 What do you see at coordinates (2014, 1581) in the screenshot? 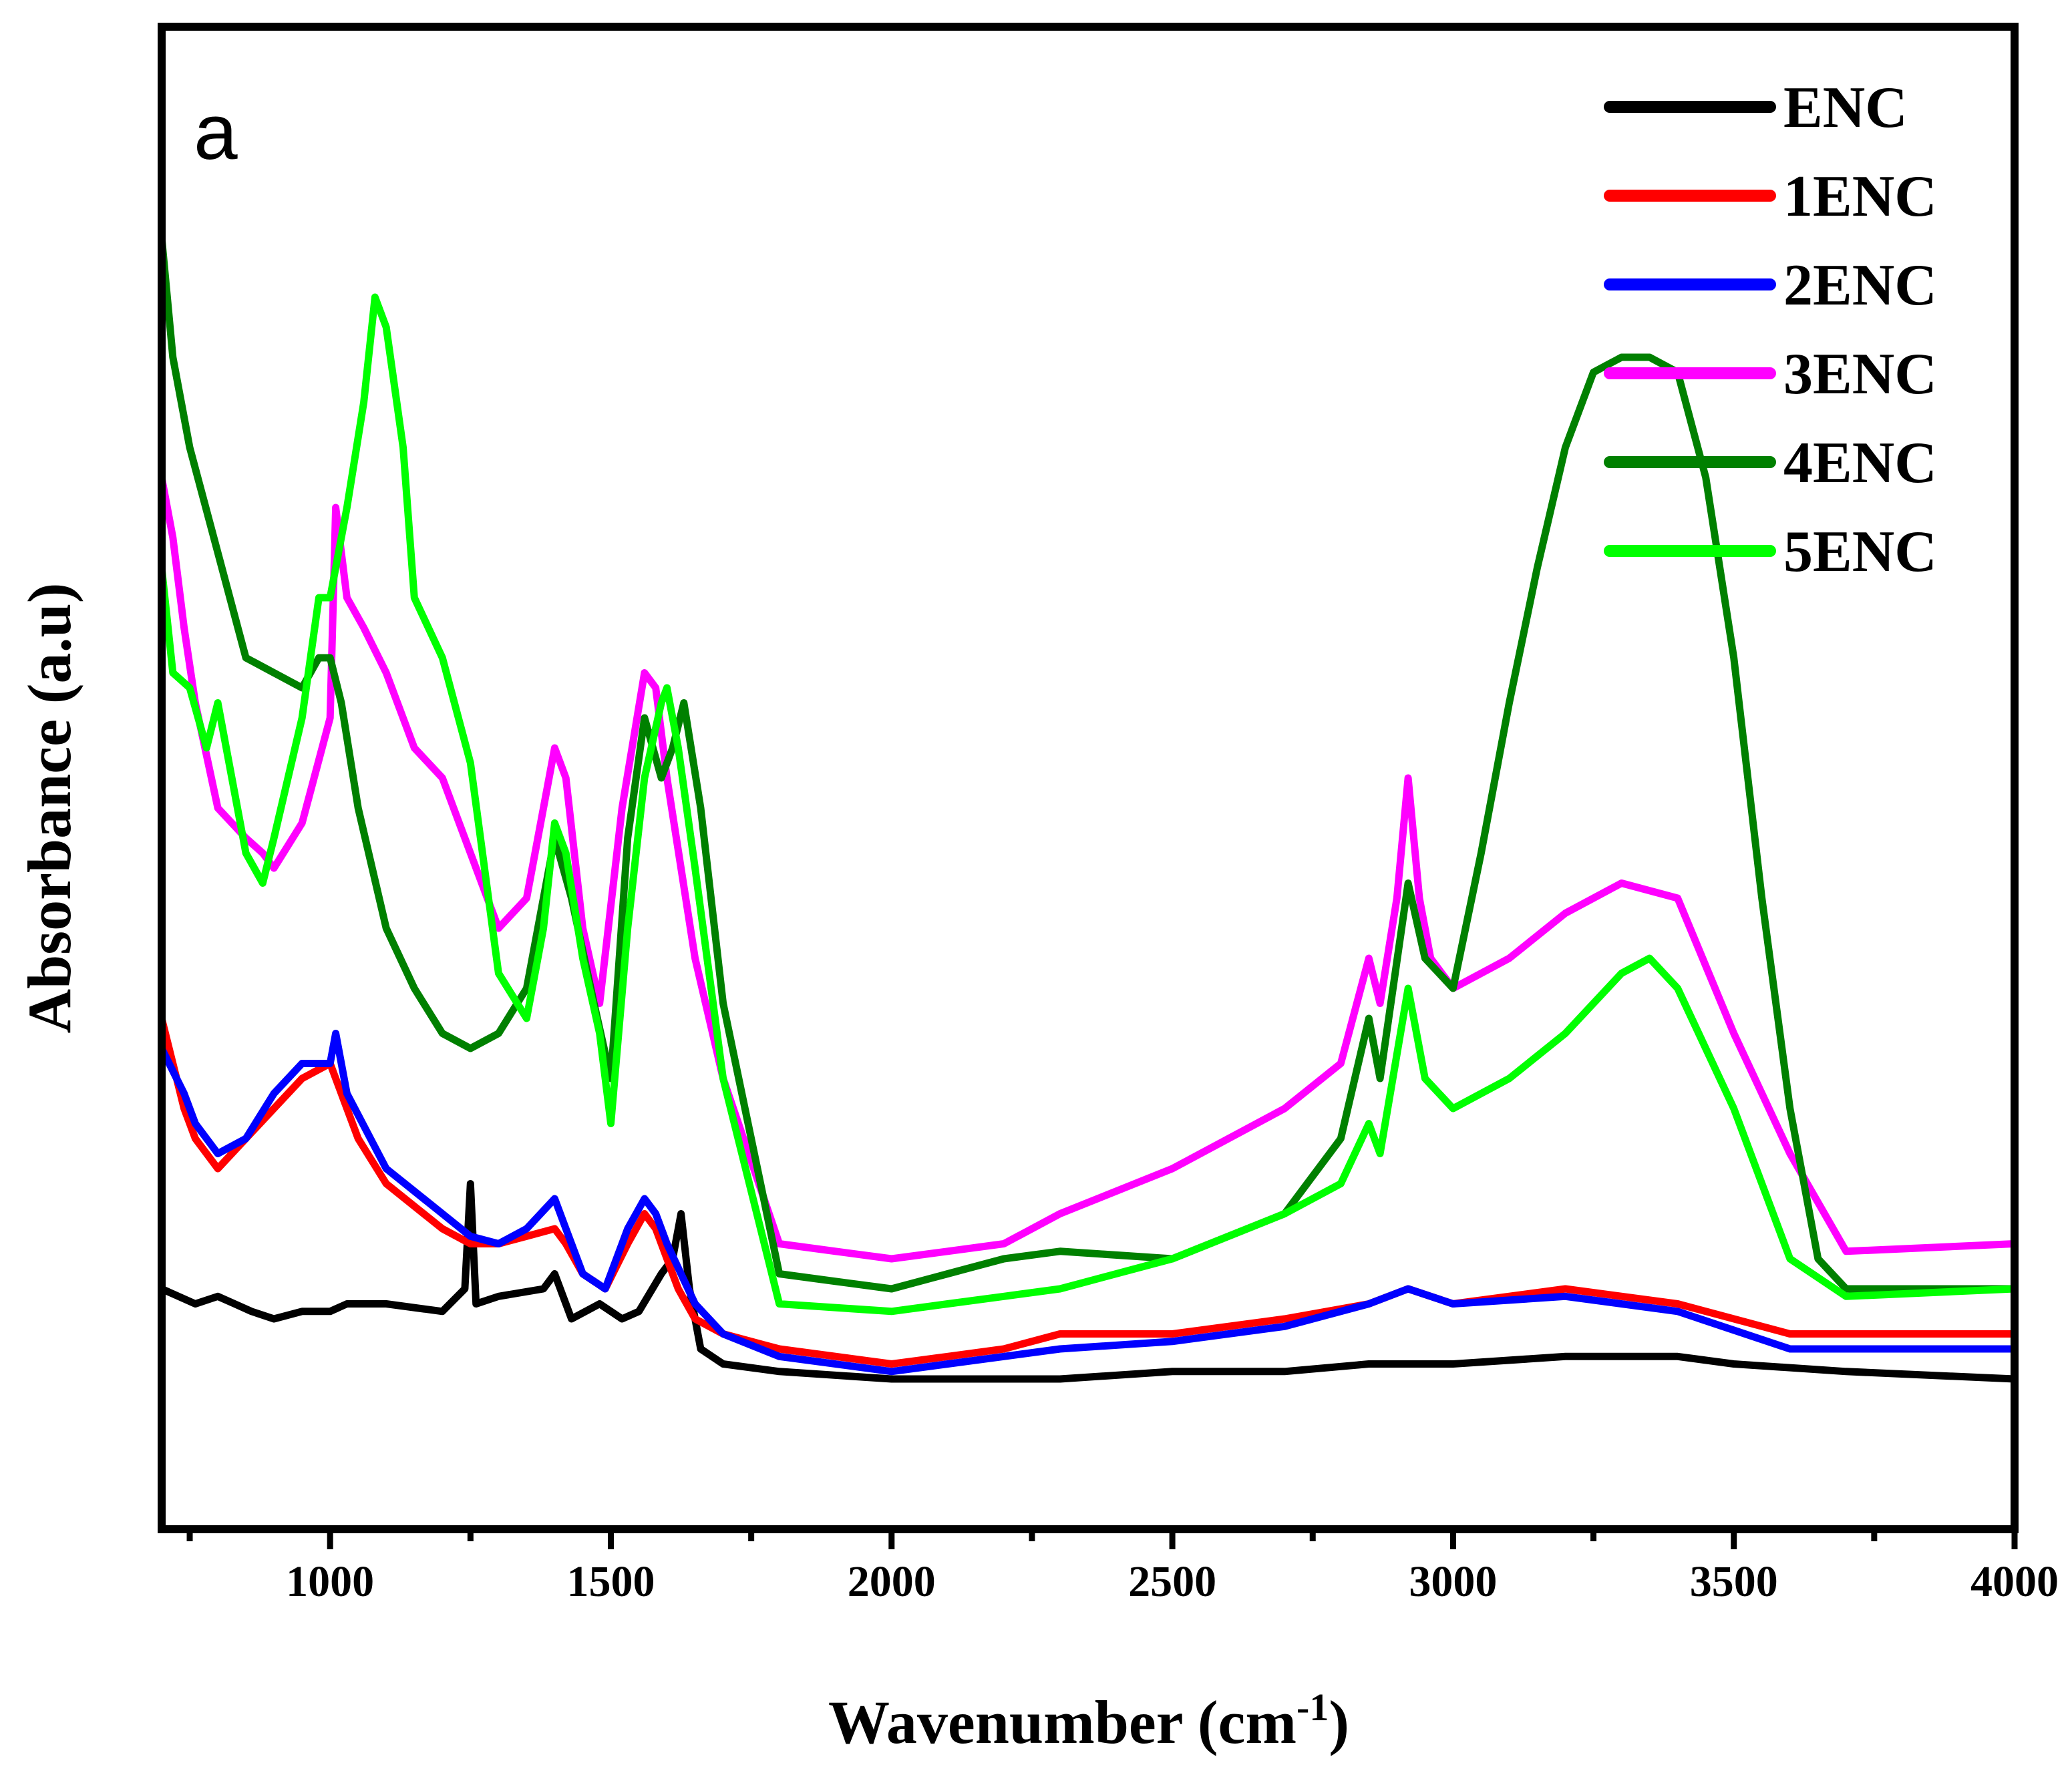
I see `x-tick-label: 4000` at bounding box center [2014, 1581].